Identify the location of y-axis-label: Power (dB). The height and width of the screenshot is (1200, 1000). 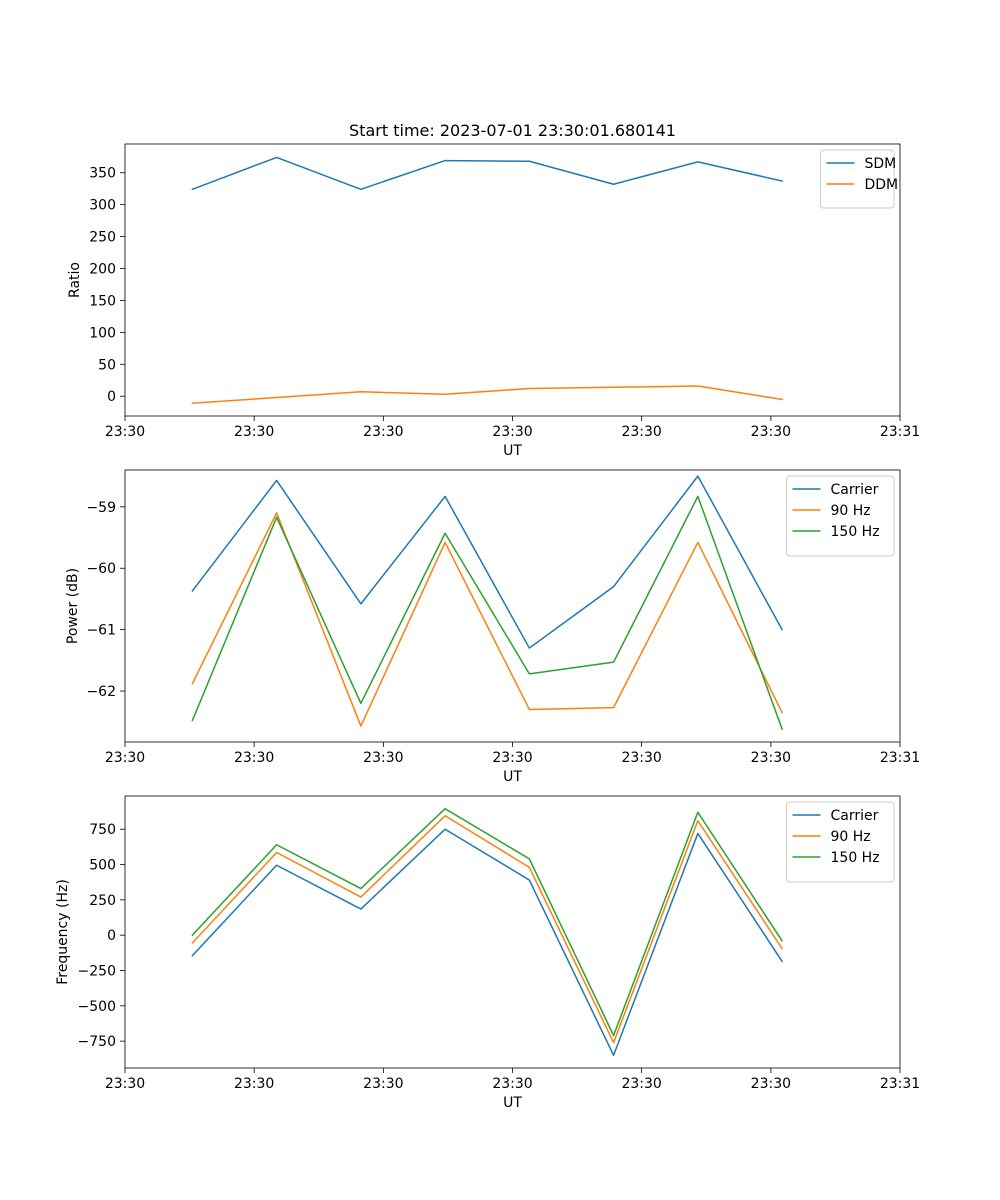
(73, 606).